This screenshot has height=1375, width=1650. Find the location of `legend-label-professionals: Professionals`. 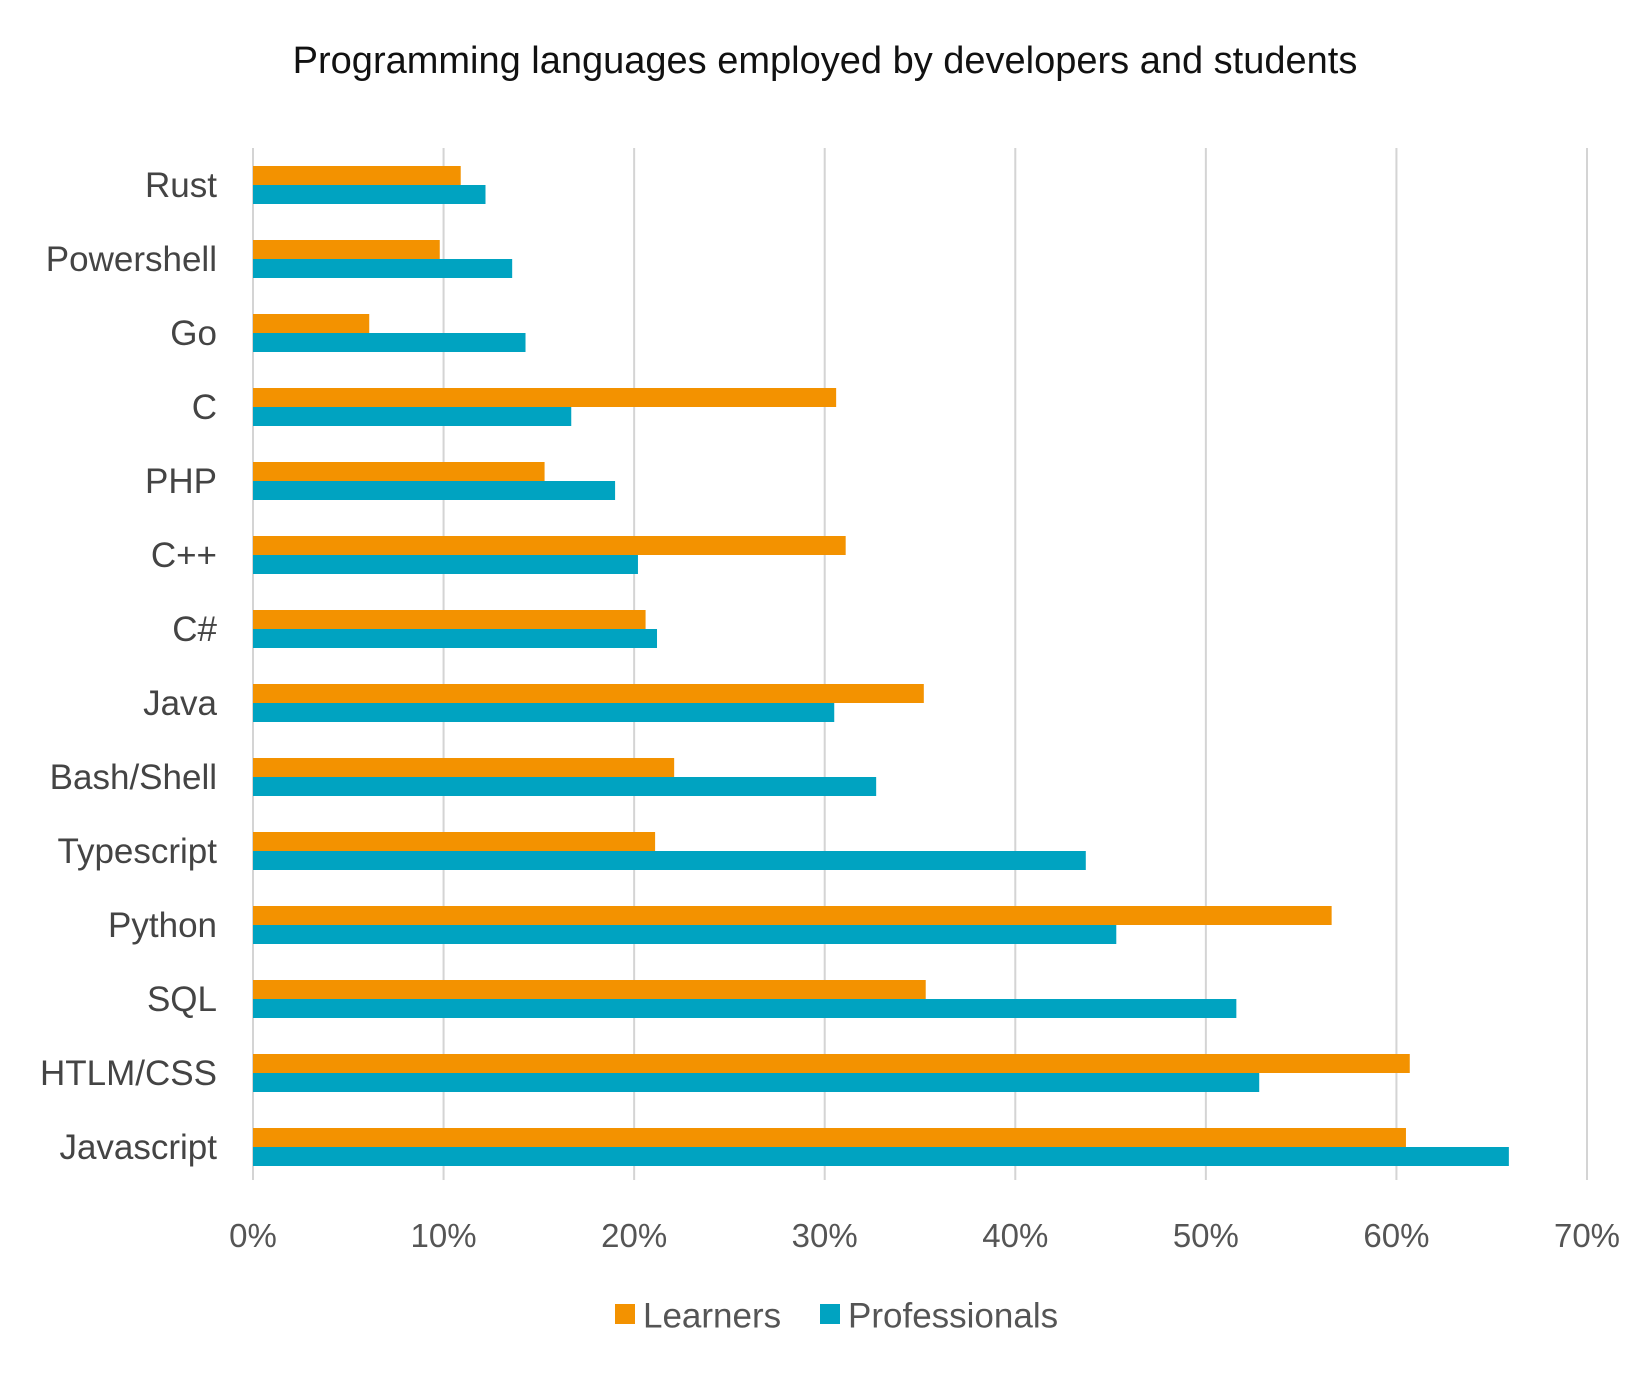

legend-label-professionals: Professionals is located at coordinates (953, 1315).